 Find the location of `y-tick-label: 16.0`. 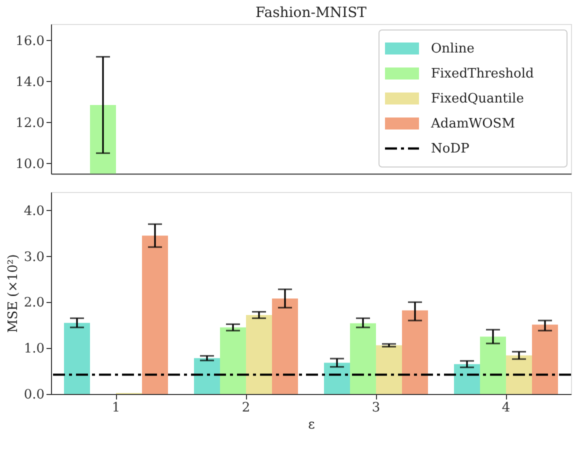

y-tick-label: 16.0 is located at coordinates (30, 41).